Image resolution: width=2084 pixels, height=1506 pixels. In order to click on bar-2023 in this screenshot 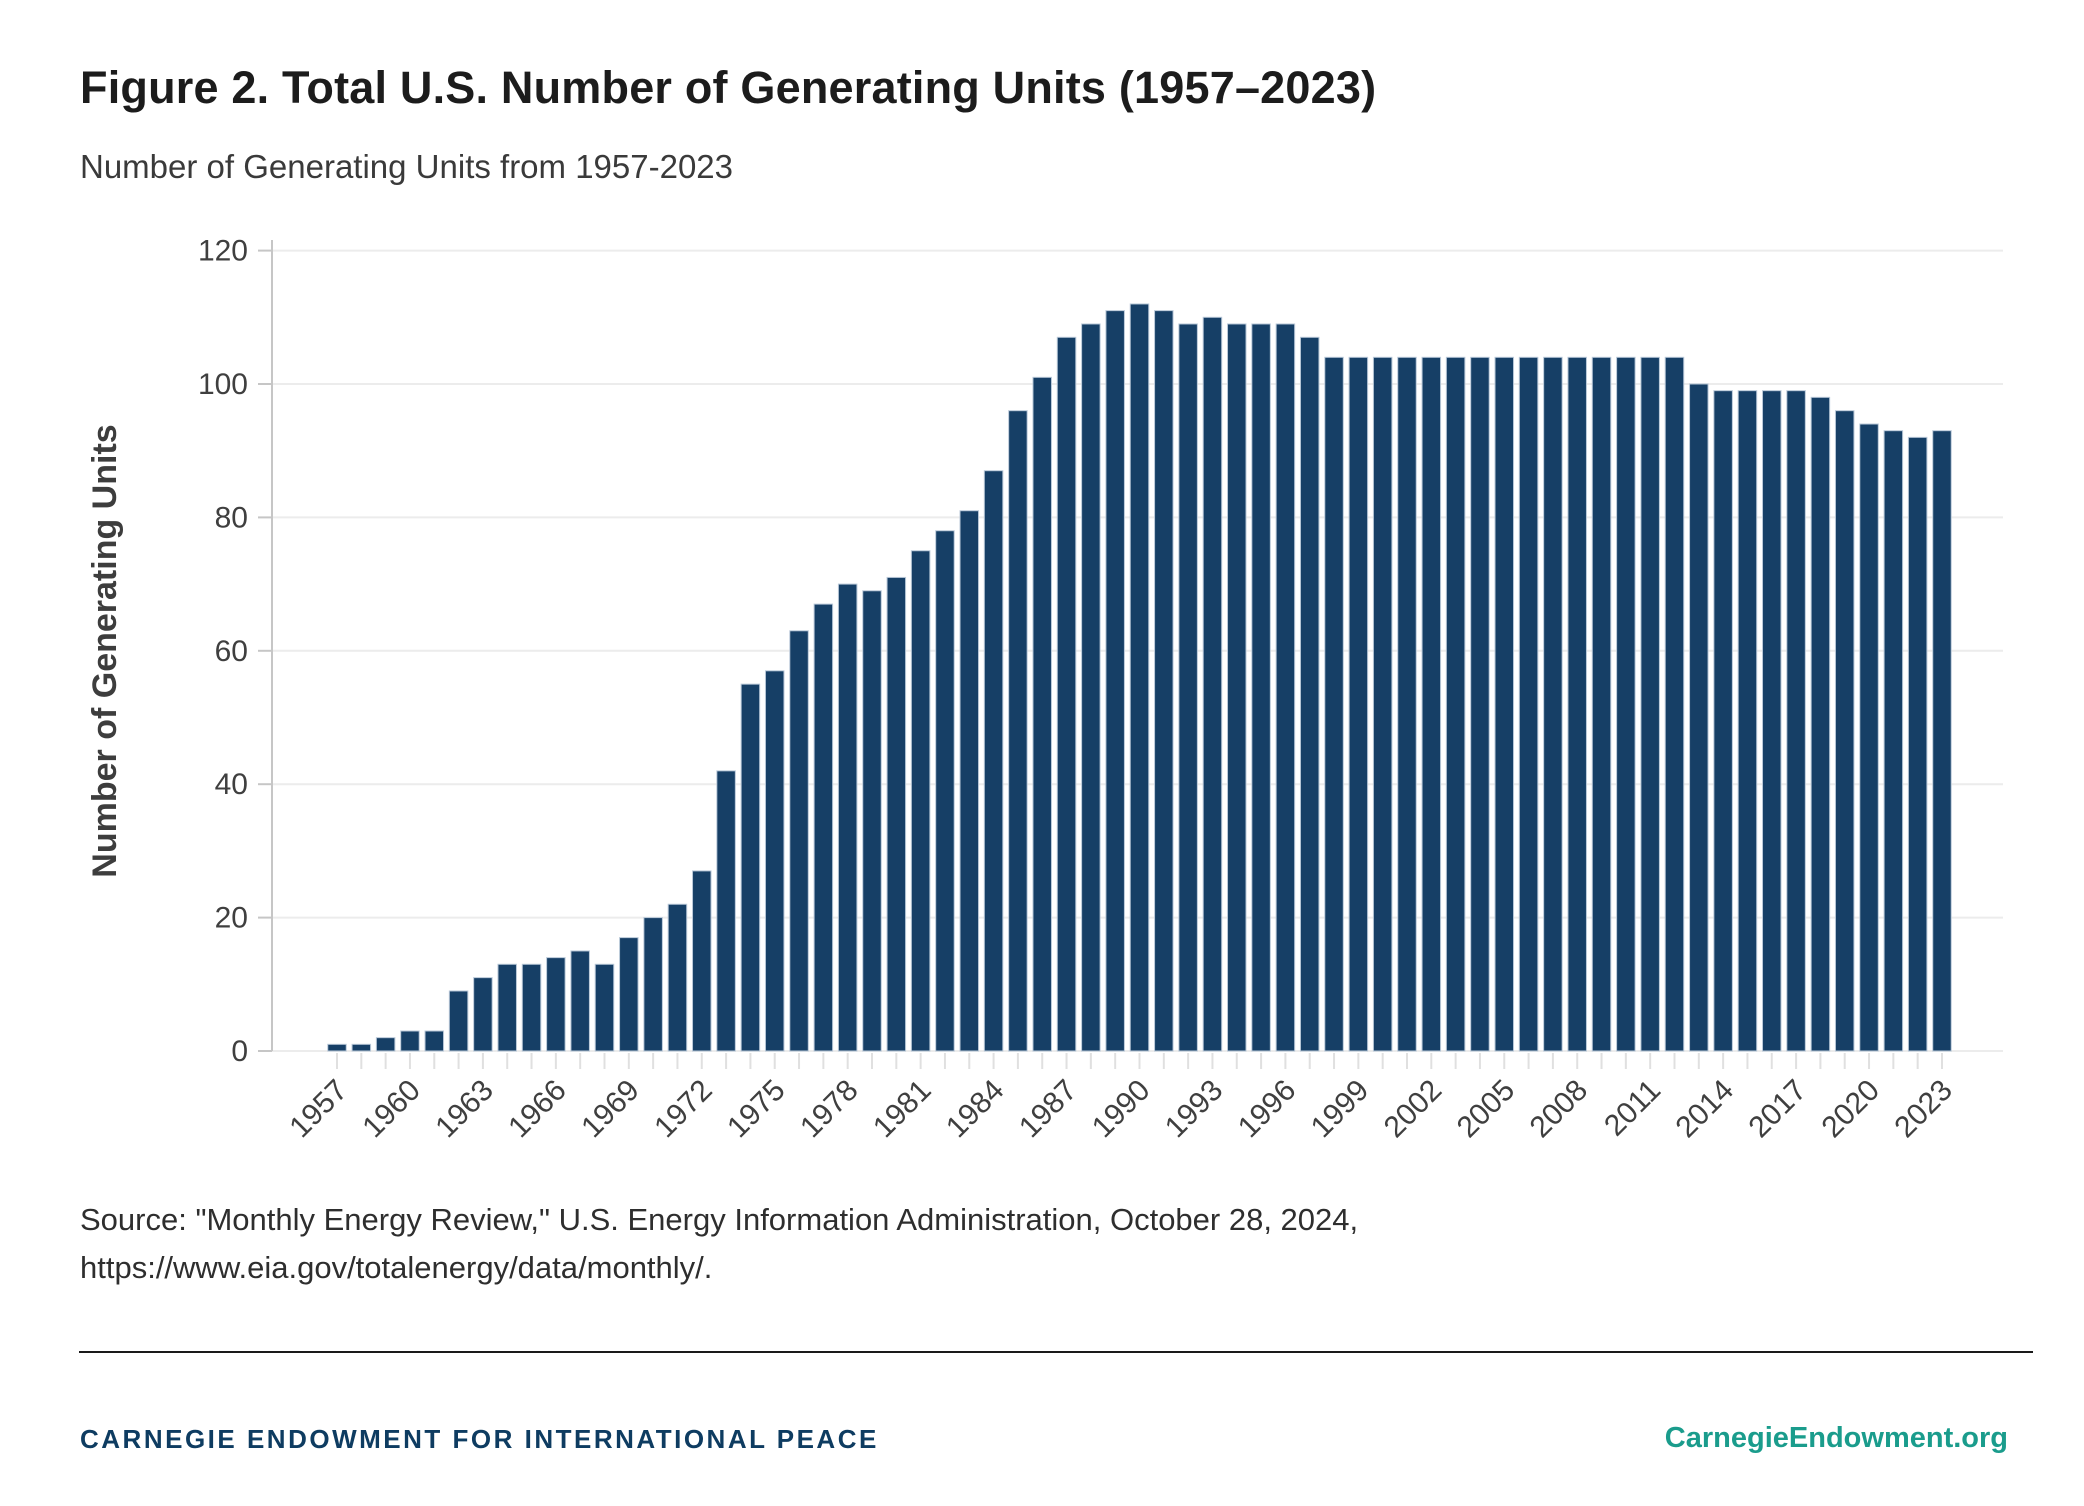, I will do `click(1942, 741)`.